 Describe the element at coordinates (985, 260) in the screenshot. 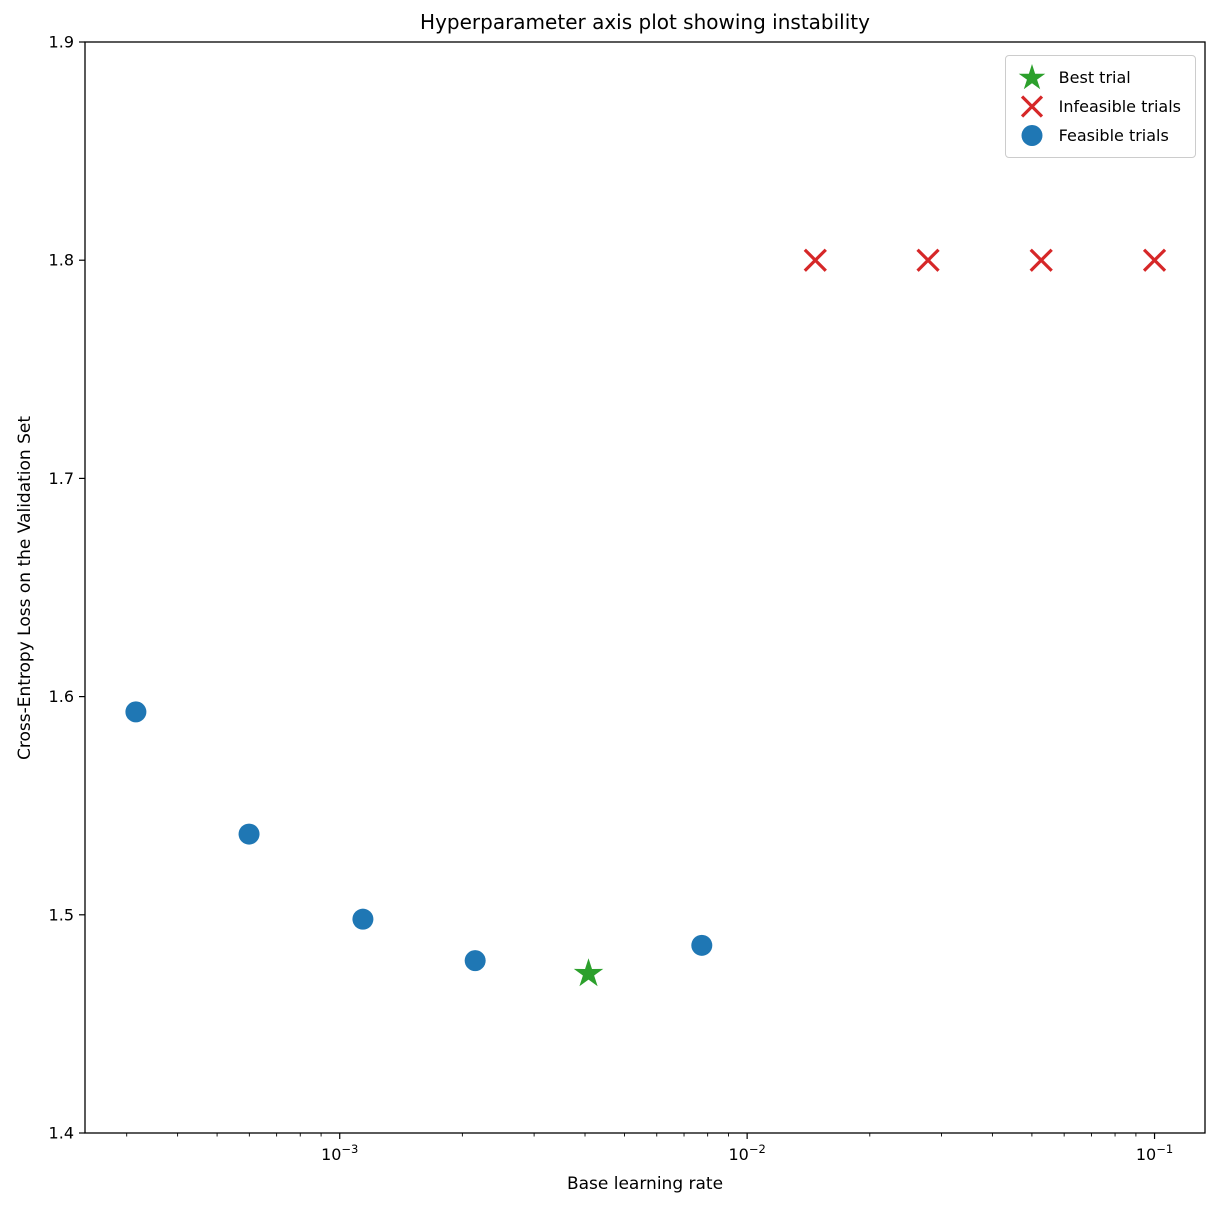

I see `series-infeasible-trials` at that location.